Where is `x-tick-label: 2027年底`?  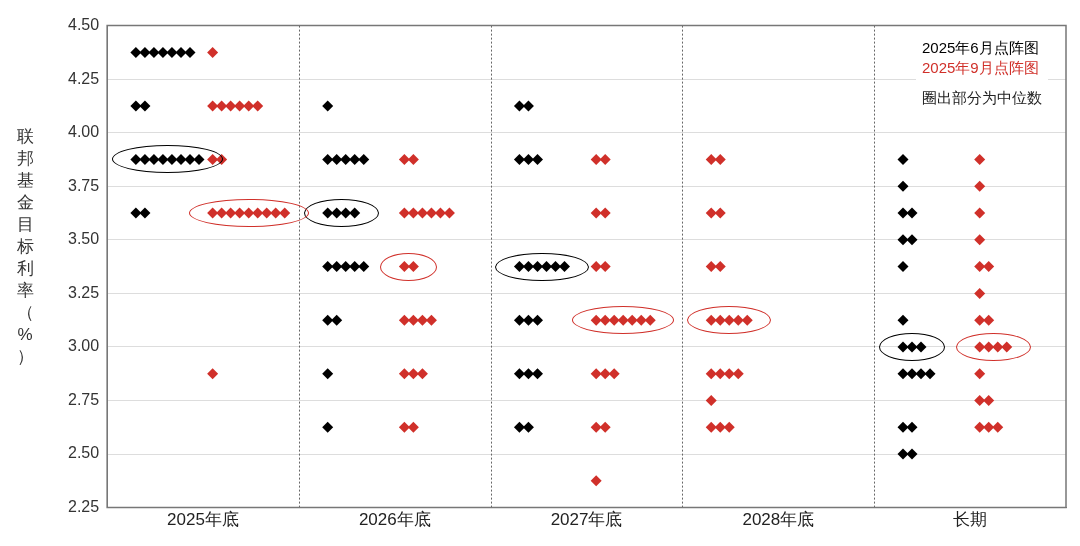 x-tick-label: 2027年底 is located at coordinates (586, 520).